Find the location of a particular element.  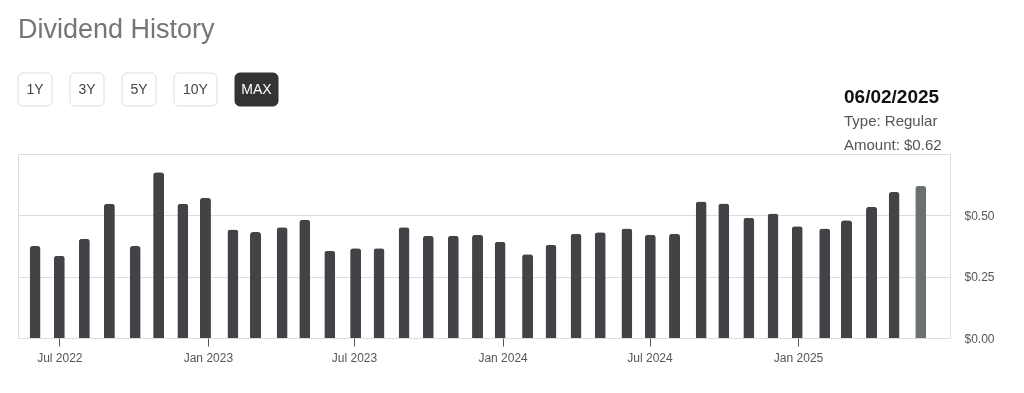

y-tick-label: $0.25 is located at coordinates (979, 277).